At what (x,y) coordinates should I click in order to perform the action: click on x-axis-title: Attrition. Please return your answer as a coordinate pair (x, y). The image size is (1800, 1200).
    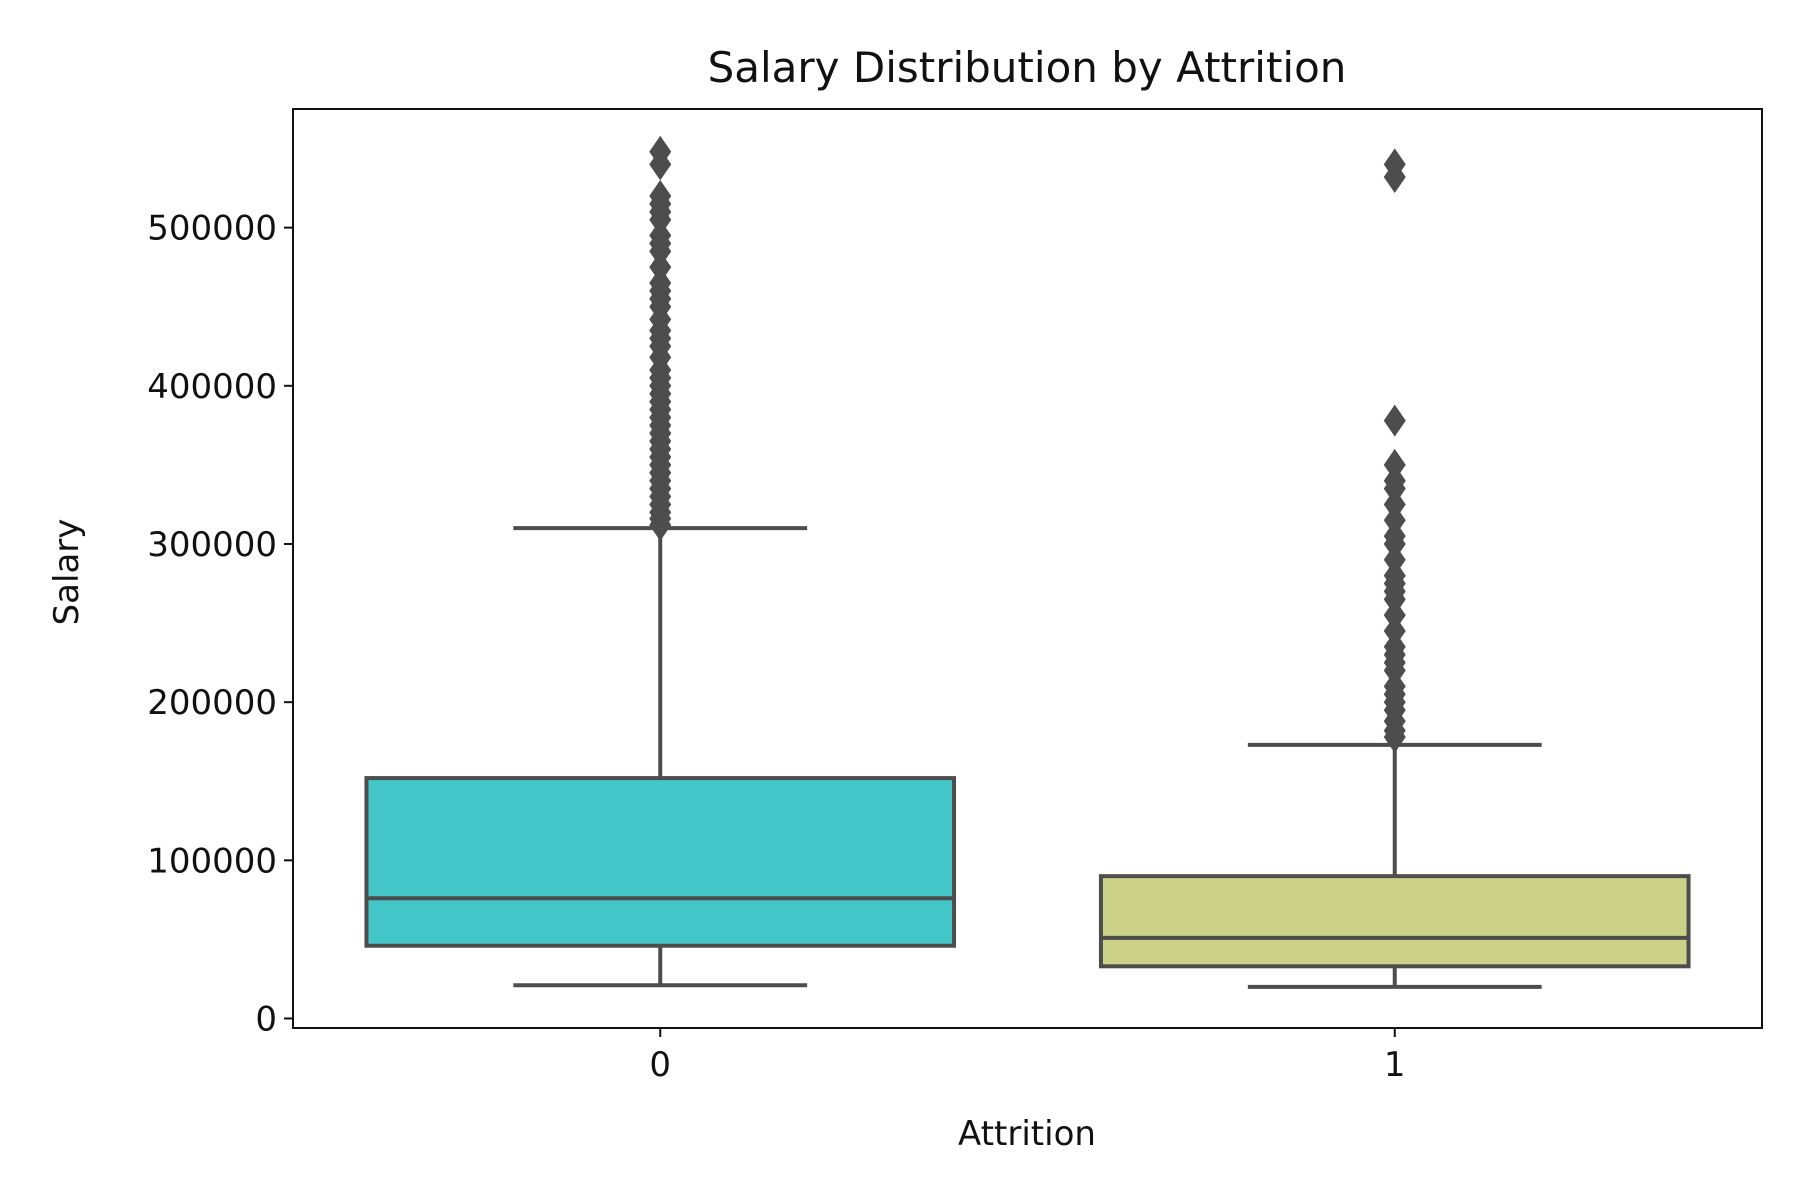
    Looking at the image, I should click on (1027, 1134).